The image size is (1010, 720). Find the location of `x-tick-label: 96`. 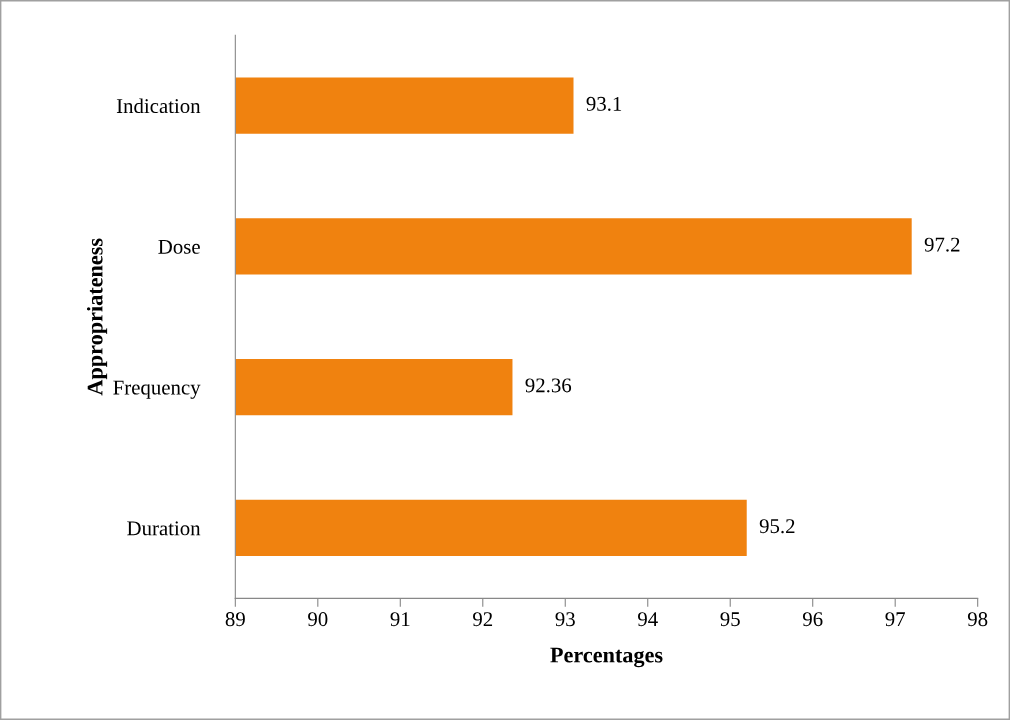

x-tick-label: 96 is located at coordinates (812, 619).